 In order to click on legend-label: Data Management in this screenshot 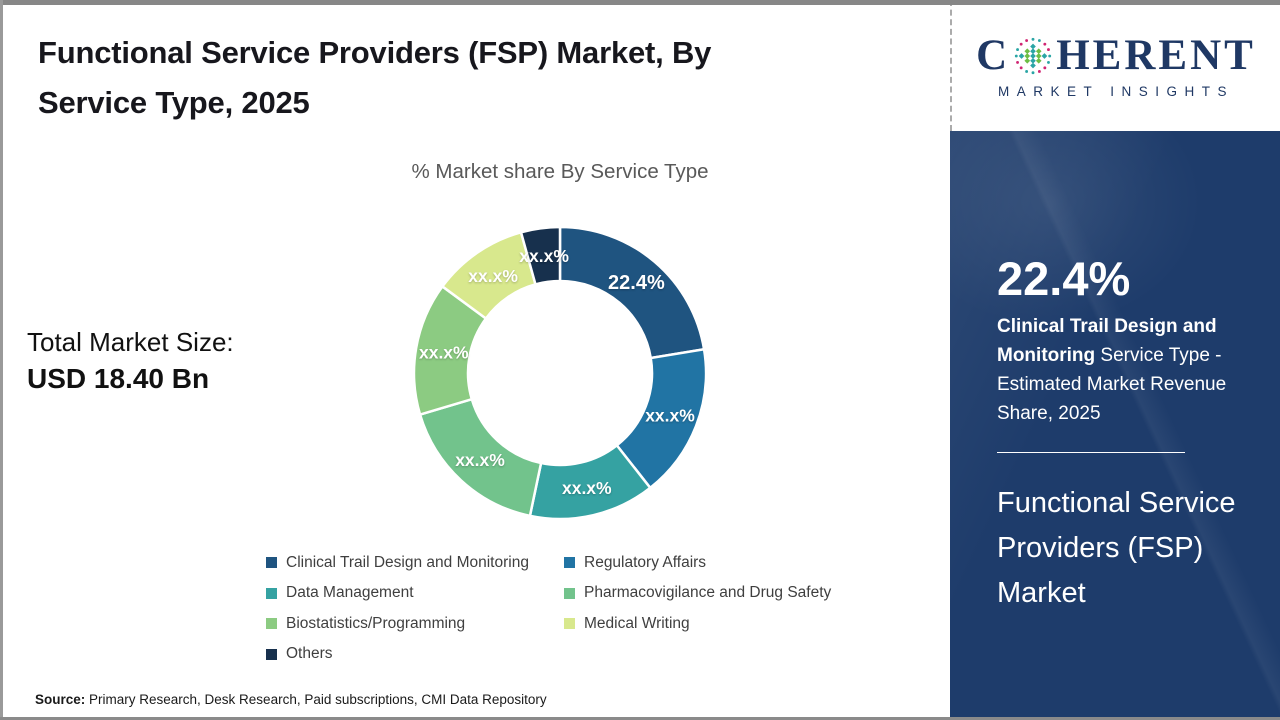, I will do `click(350, 592)`.